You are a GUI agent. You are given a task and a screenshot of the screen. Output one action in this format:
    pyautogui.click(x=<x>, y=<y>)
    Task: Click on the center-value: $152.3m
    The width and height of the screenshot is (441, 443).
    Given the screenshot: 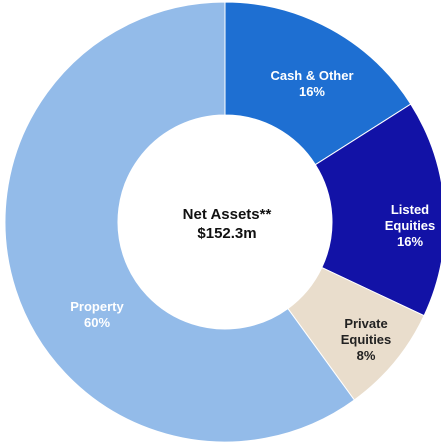 What is the action you would take?
    pyautogui.click(x=227, y=233)
    